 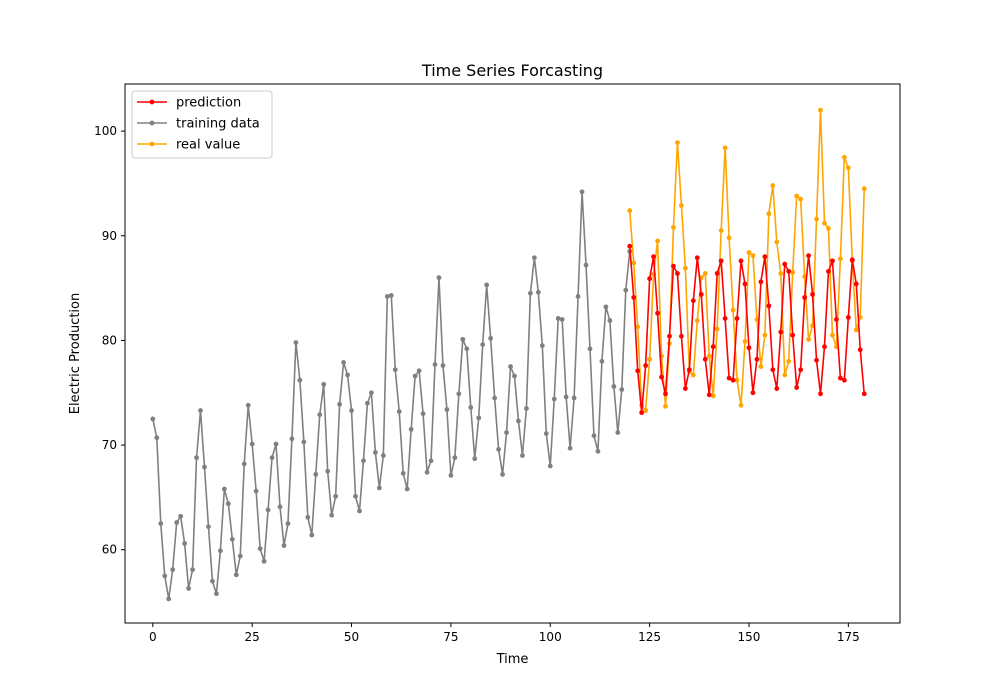 I want to click on x-axis-label: Time, so click(x=512, y=659).